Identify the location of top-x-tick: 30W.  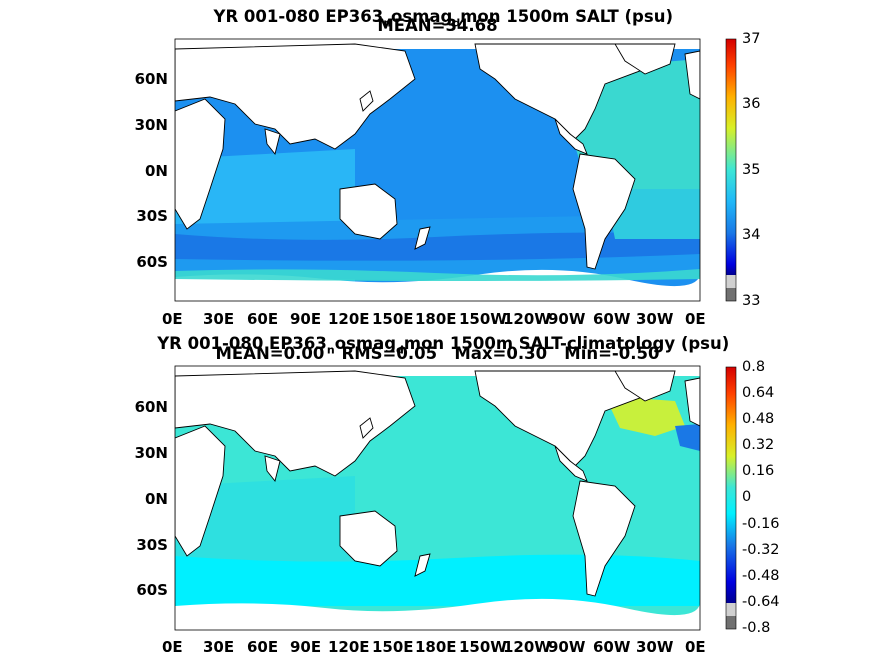
(655, 319).